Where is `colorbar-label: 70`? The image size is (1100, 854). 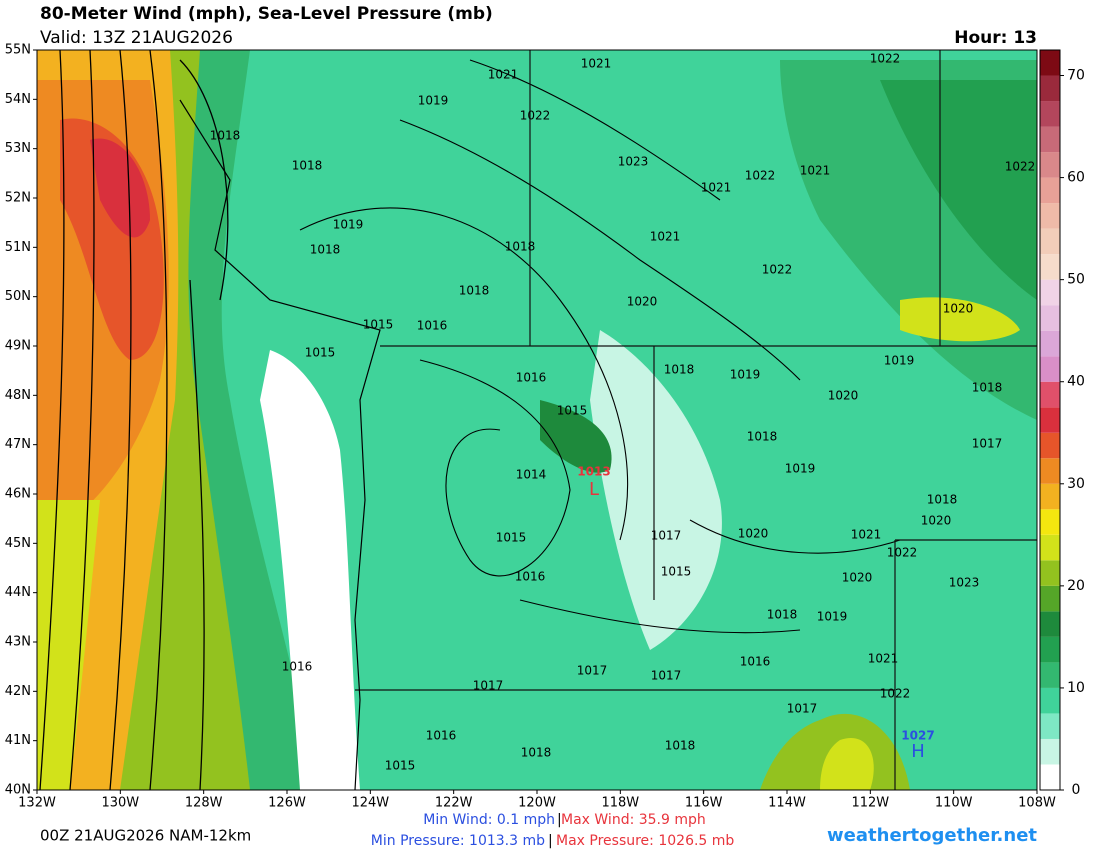 colorbar-label: 70 is located at coordinates (1076, 76).